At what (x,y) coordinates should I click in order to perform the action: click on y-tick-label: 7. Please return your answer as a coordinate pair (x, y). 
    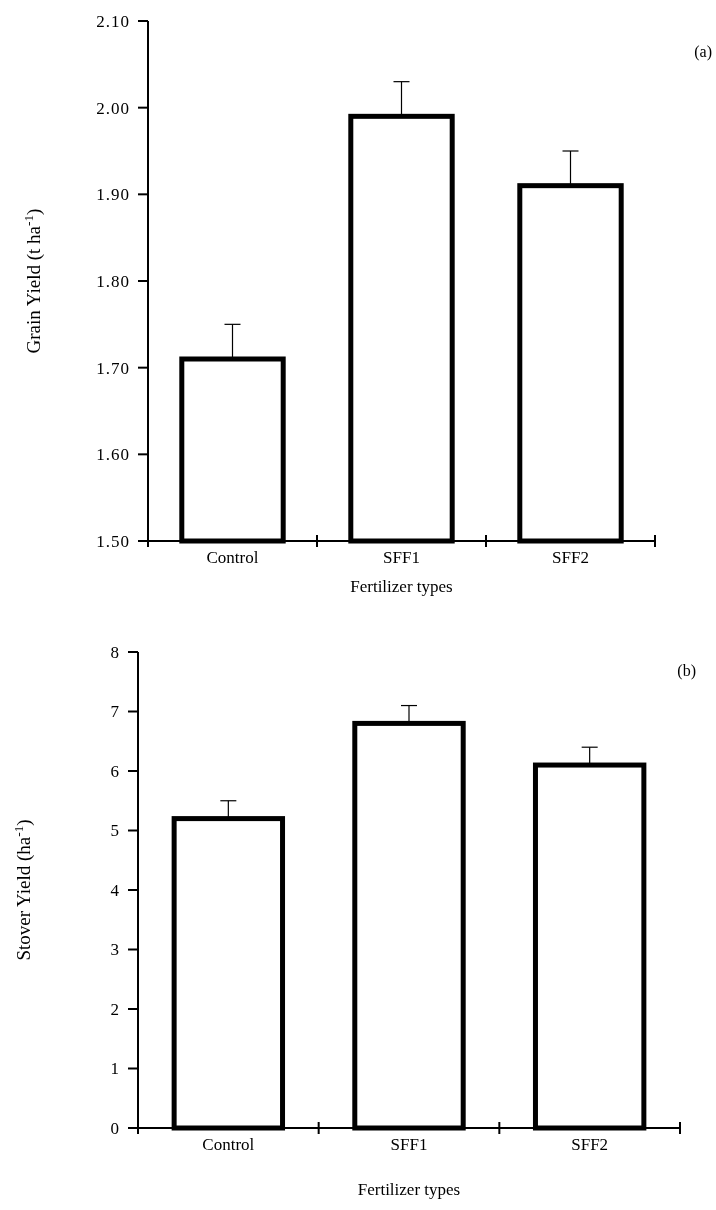
    Looking at the image, I should click on (115, 712).